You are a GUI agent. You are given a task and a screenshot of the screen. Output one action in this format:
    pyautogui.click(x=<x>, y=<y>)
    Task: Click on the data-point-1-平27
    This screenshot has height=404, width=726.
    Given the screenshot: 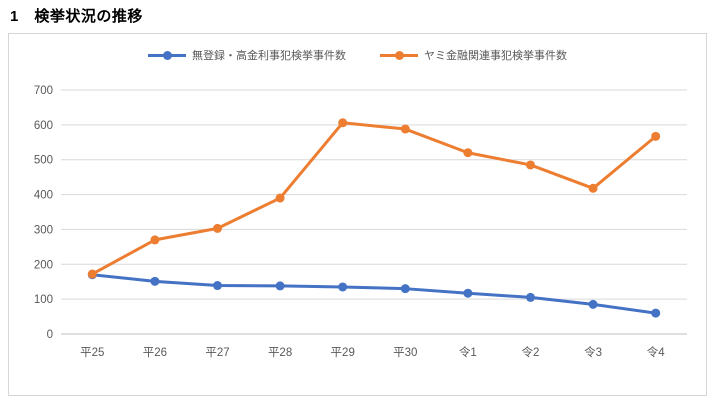 What is the action you would take?
    pyautogui.click(x=217, y=228)
    